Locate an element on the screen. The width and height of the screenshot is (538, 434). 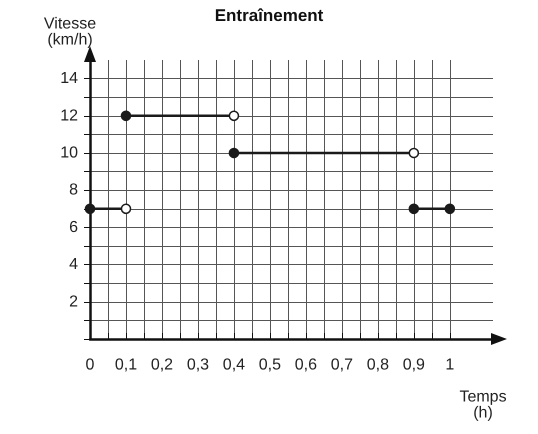
y-tick-label: 10 is located at coordinates (69, 153).